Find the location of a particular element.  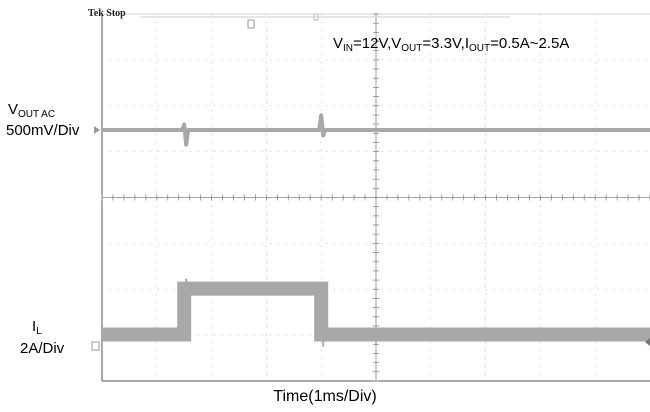

ch2-scale: 2A/Div is located at coordinates (42, 348).